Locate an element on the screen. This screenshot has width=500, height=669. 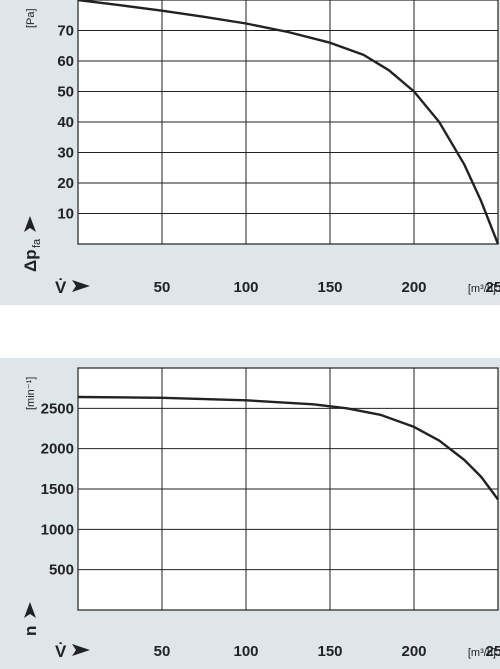
y-axis-symbol: Δp is located at coordinates (30, 260).